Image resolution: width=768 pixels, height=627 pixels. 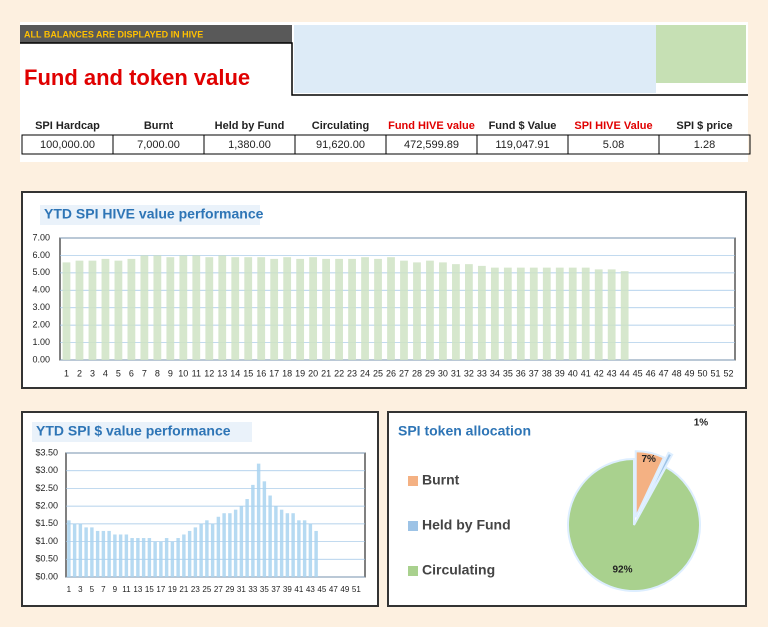 What do you see at coordinates (623, 569) in the screenshot?
I see `data-label: 92%` at bounding box center [623, 569].